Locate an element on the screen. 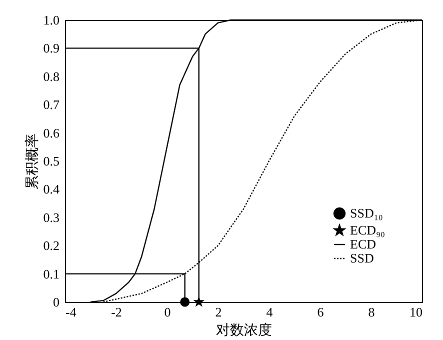 The width and height of the screenshot is (443, 340). y-tick-label: 0.4 is located at coordinates (51, 189).